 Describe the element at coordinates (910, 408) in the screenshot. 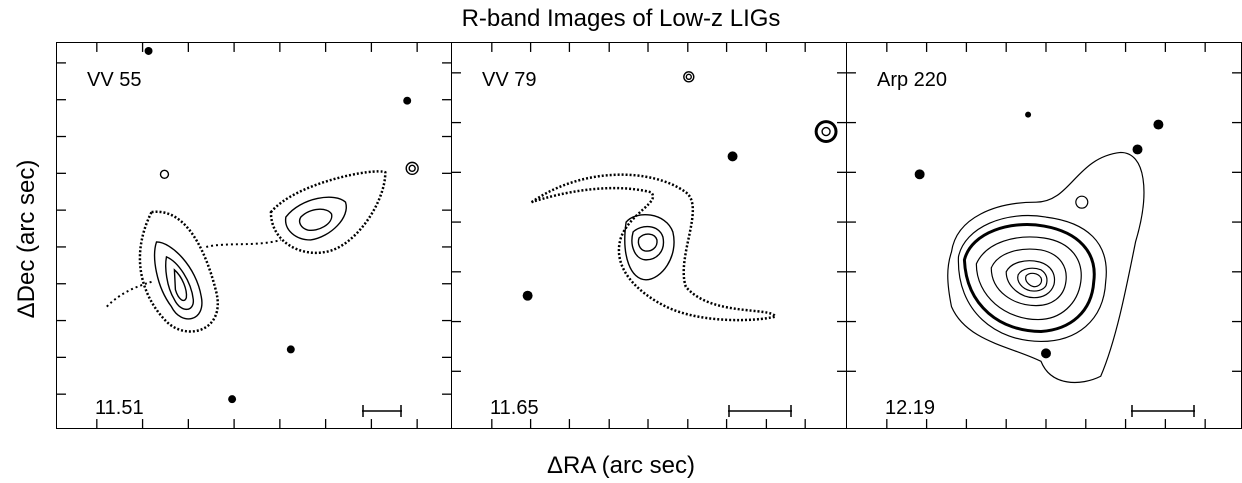

I see `panel-value: 12.19` at that location.